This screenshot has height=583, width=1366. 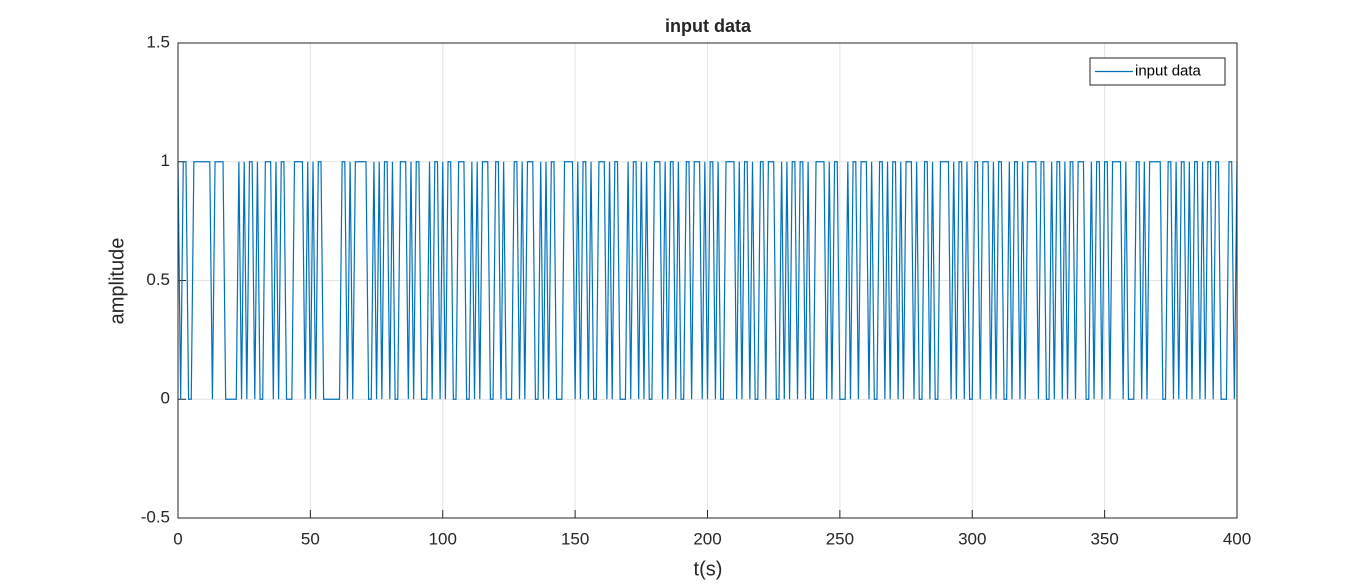 What do you see at coordinates (707, 538) in the screenshot?
I see `x-tick-label: 200` at bounding box center [707, 538].